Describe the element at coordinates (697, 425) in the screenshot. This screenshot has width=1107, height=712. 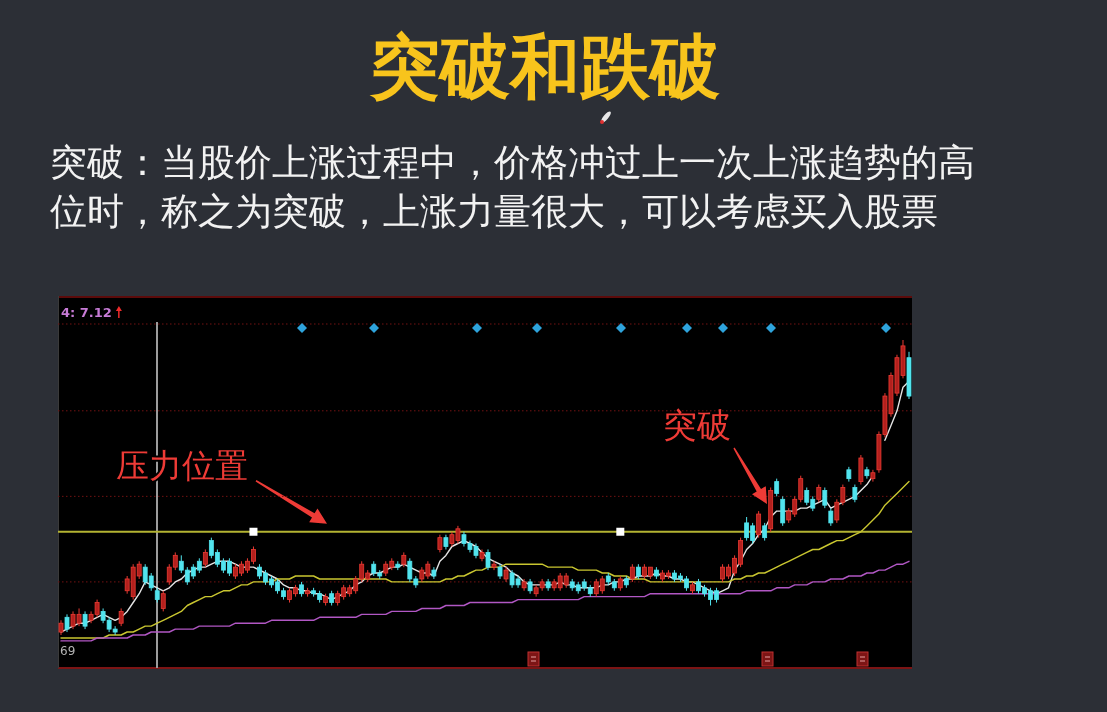
I see `annotation: 突破` at that location.